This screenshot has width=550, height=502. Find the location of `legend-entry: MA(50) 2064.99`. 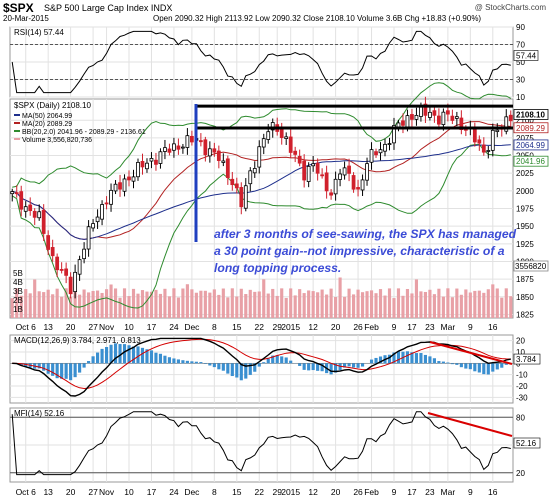

legend-entry: MA(50) 2064.99 is located at coordinates (47, 116).